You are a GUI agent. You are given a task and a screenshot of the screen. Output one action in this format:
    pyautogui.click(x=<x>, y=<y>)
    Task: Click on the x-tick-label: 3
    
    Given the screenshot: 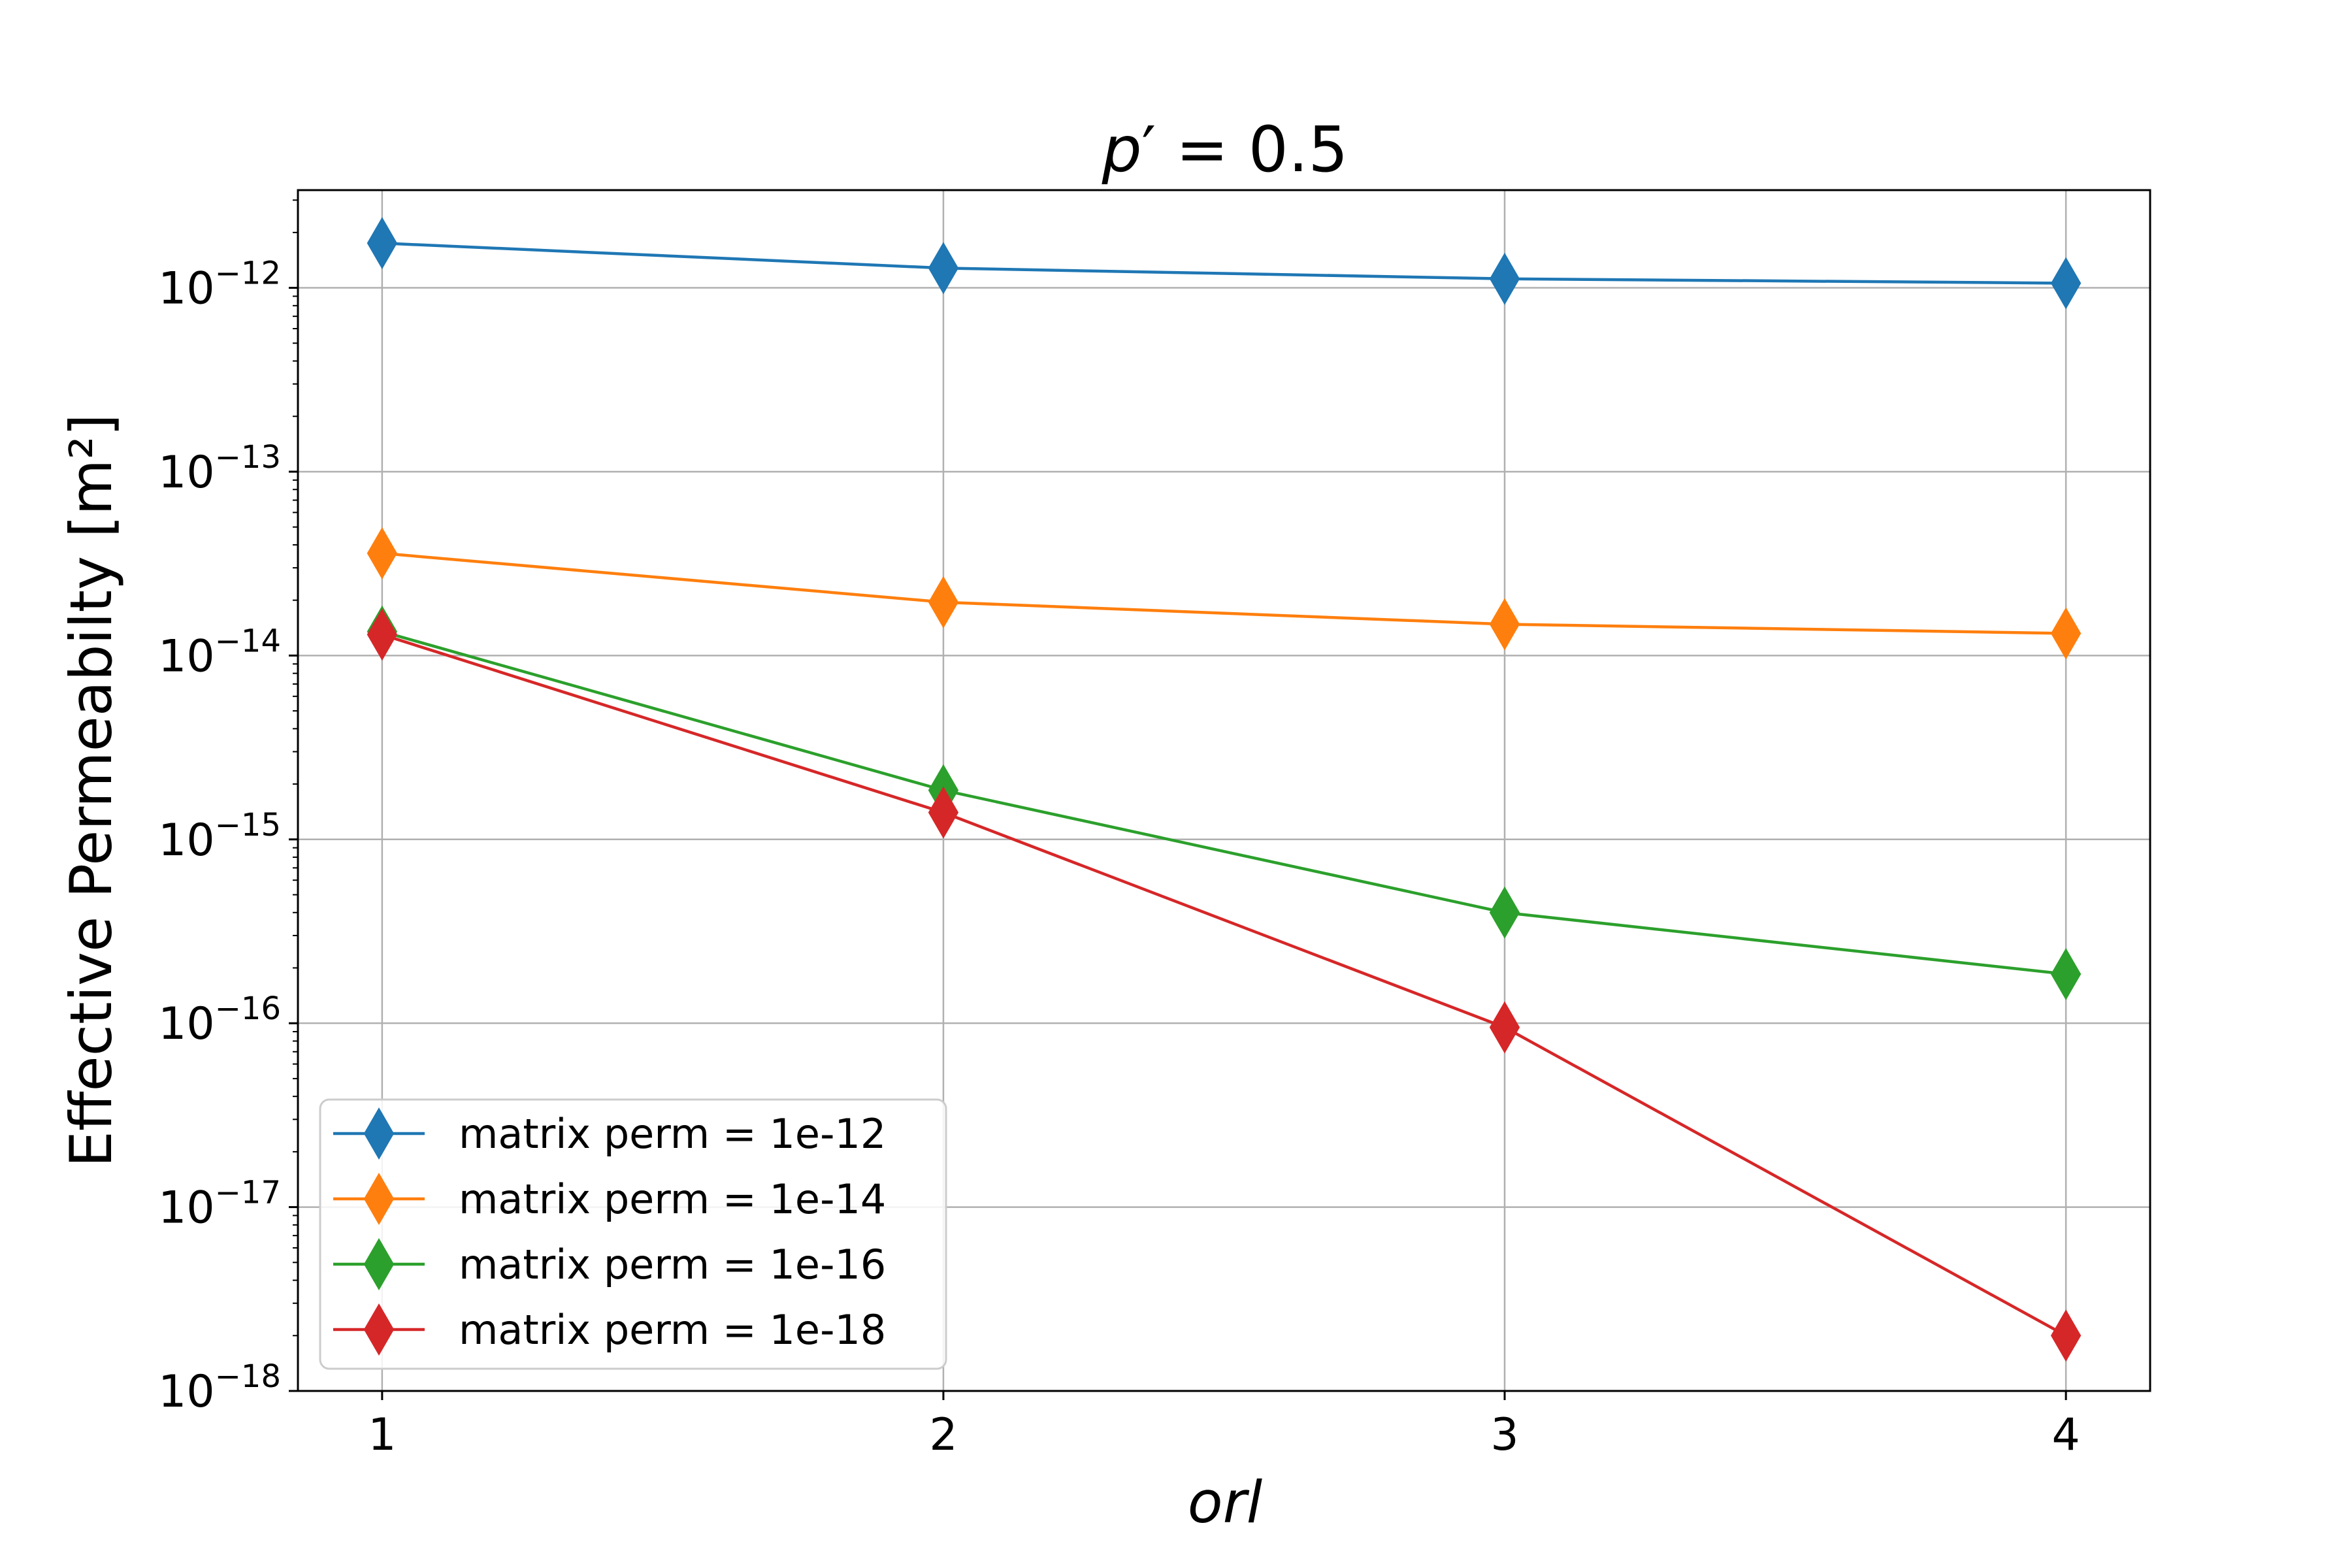 What is the action you would take?
    pyautogui.click(x=1504, y=1435)
    